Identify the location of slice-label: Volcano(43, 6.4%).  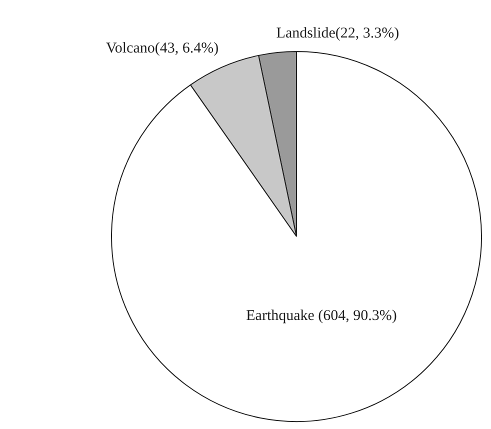
(162, 48).